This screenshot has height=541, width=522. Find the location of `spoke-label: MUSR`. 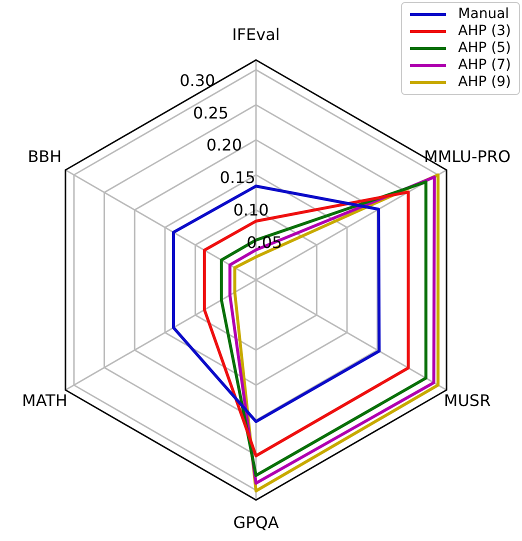

spoke-label: MUSR is located at coordinates (467, 400).